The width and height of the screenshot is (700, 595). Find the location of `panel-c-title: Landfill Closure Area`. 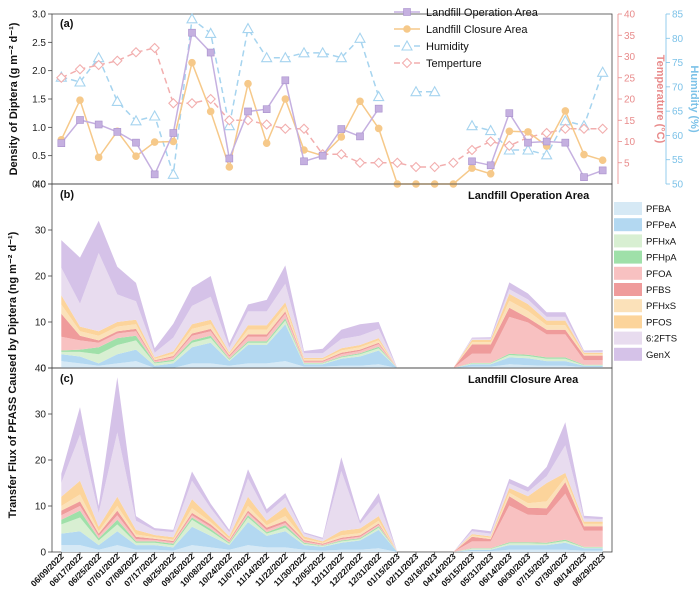

panel-c-title: Landfill Closure Area is located at coordinates (523, 380).